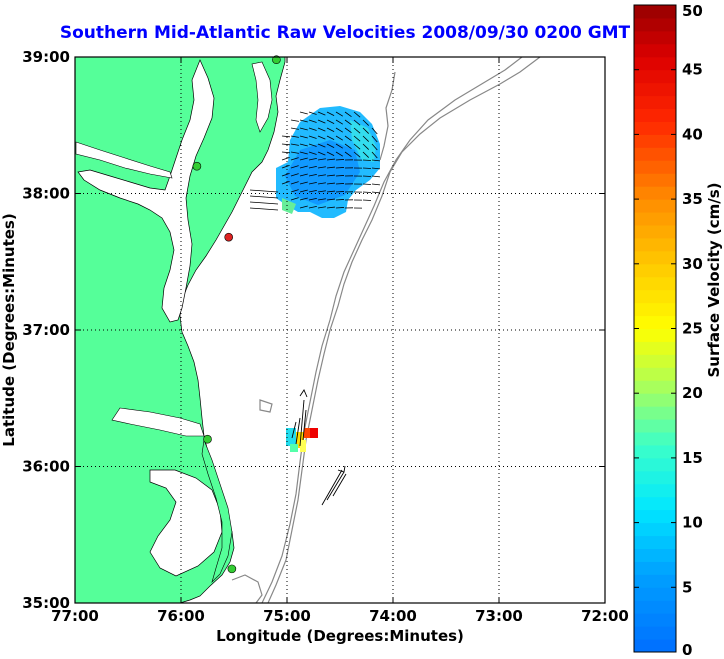 The height and width of the screenshot is (659, 724). Describe the element at coordinates (186, 523) in the screenshot. I see `pamlico-sound` at that location.